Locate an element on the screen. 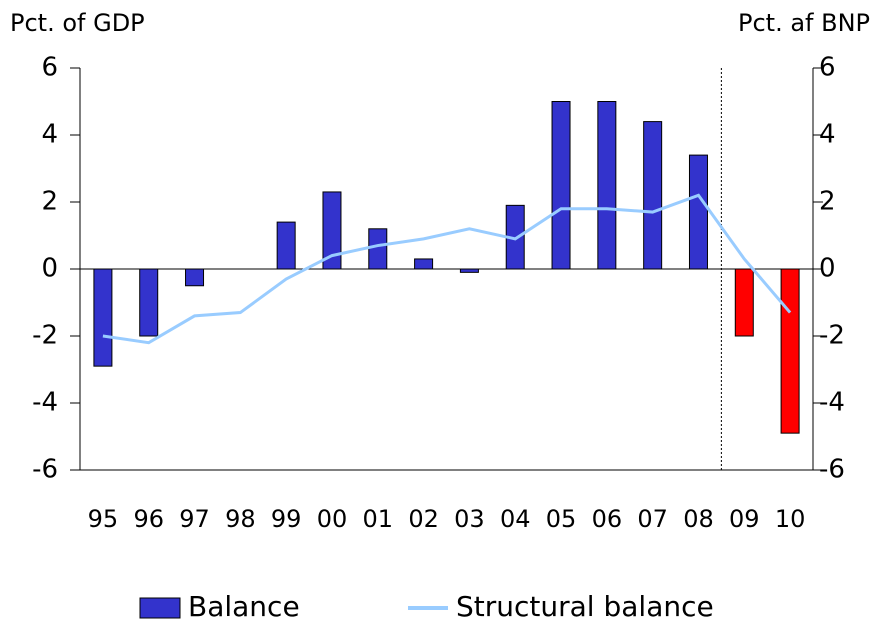 The image size is (881, 626). legend-label: Structural balance is located at coordinates (585, 606).